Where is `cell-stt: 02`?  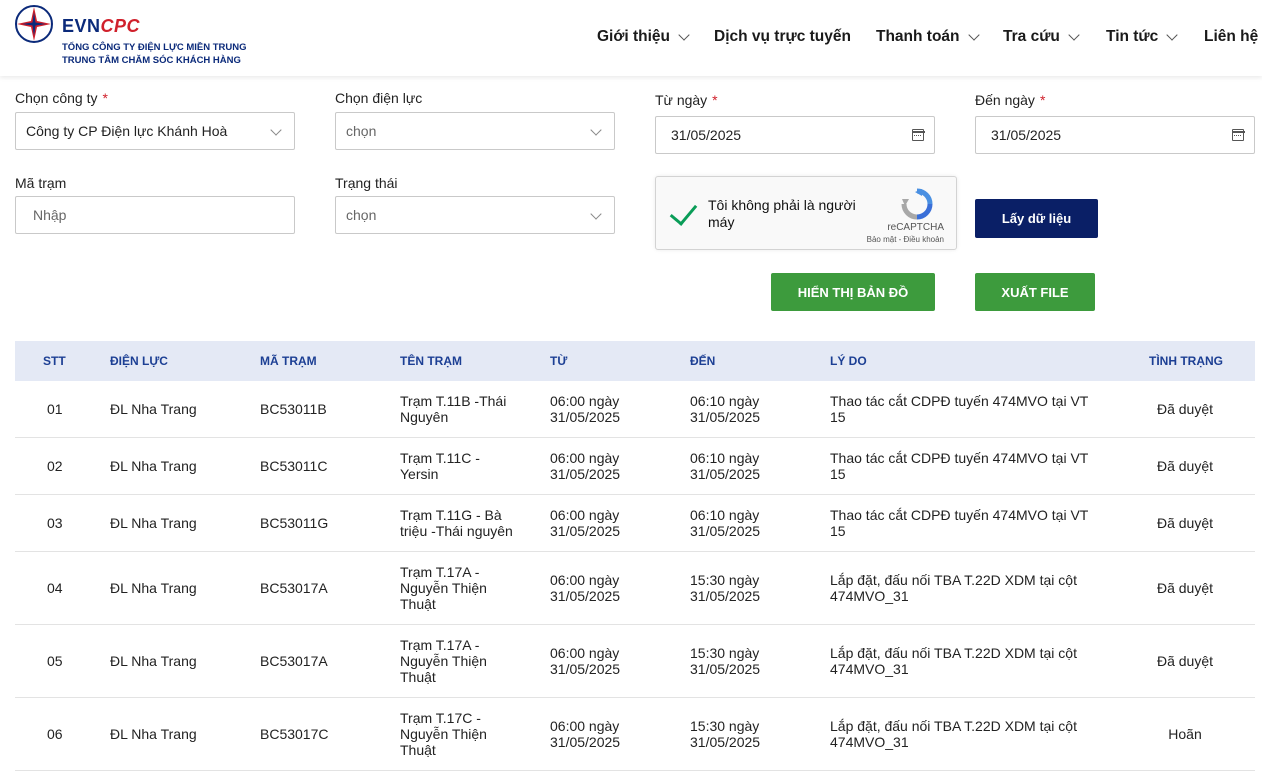 cell-stt: 02 is located at coordinates (55, 466).